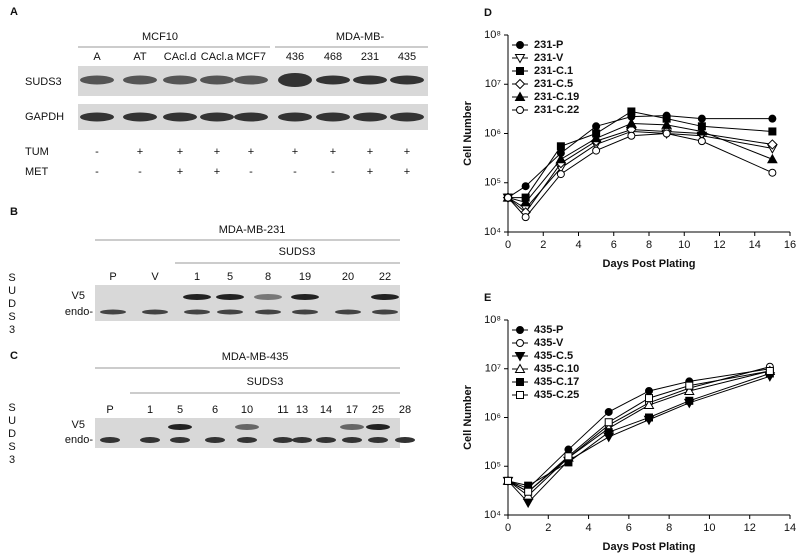 The width and height of the screenshot is (800, 558). Describe the element at coordinates (578, 245) in the screenshot. I see `x-tick-label: 4` at that location.